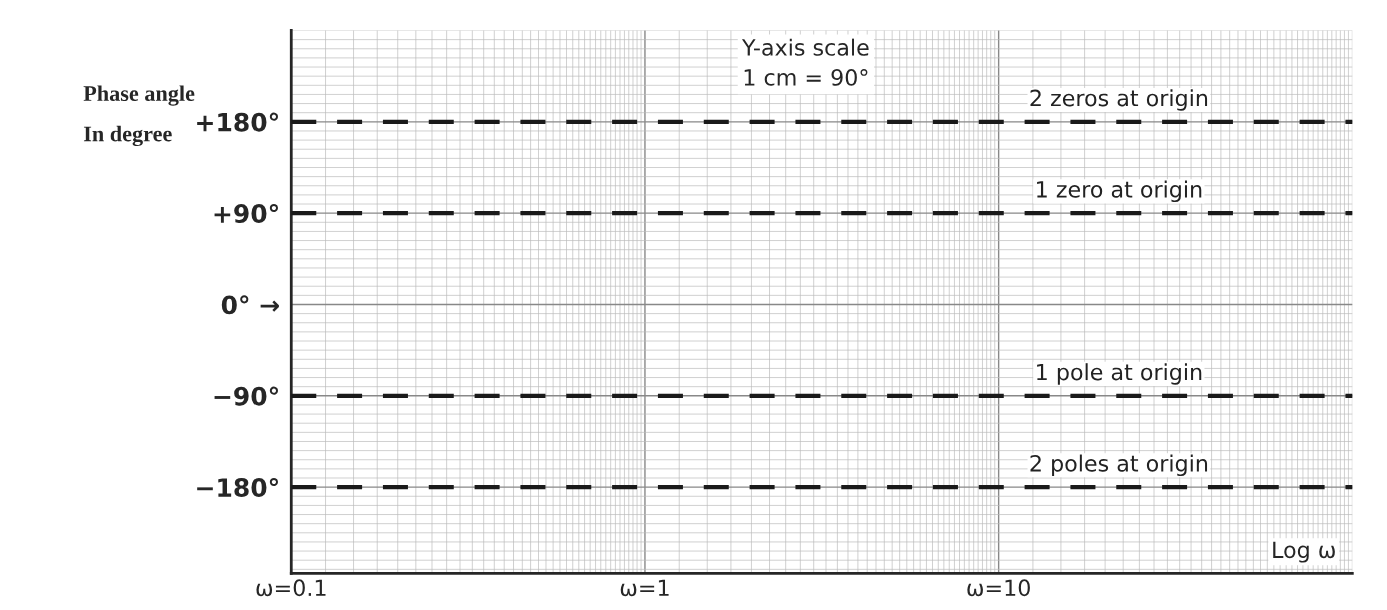 The image size is (1387, 610). I want to click on x-axis-title: Log ω, so click(1304, 552).